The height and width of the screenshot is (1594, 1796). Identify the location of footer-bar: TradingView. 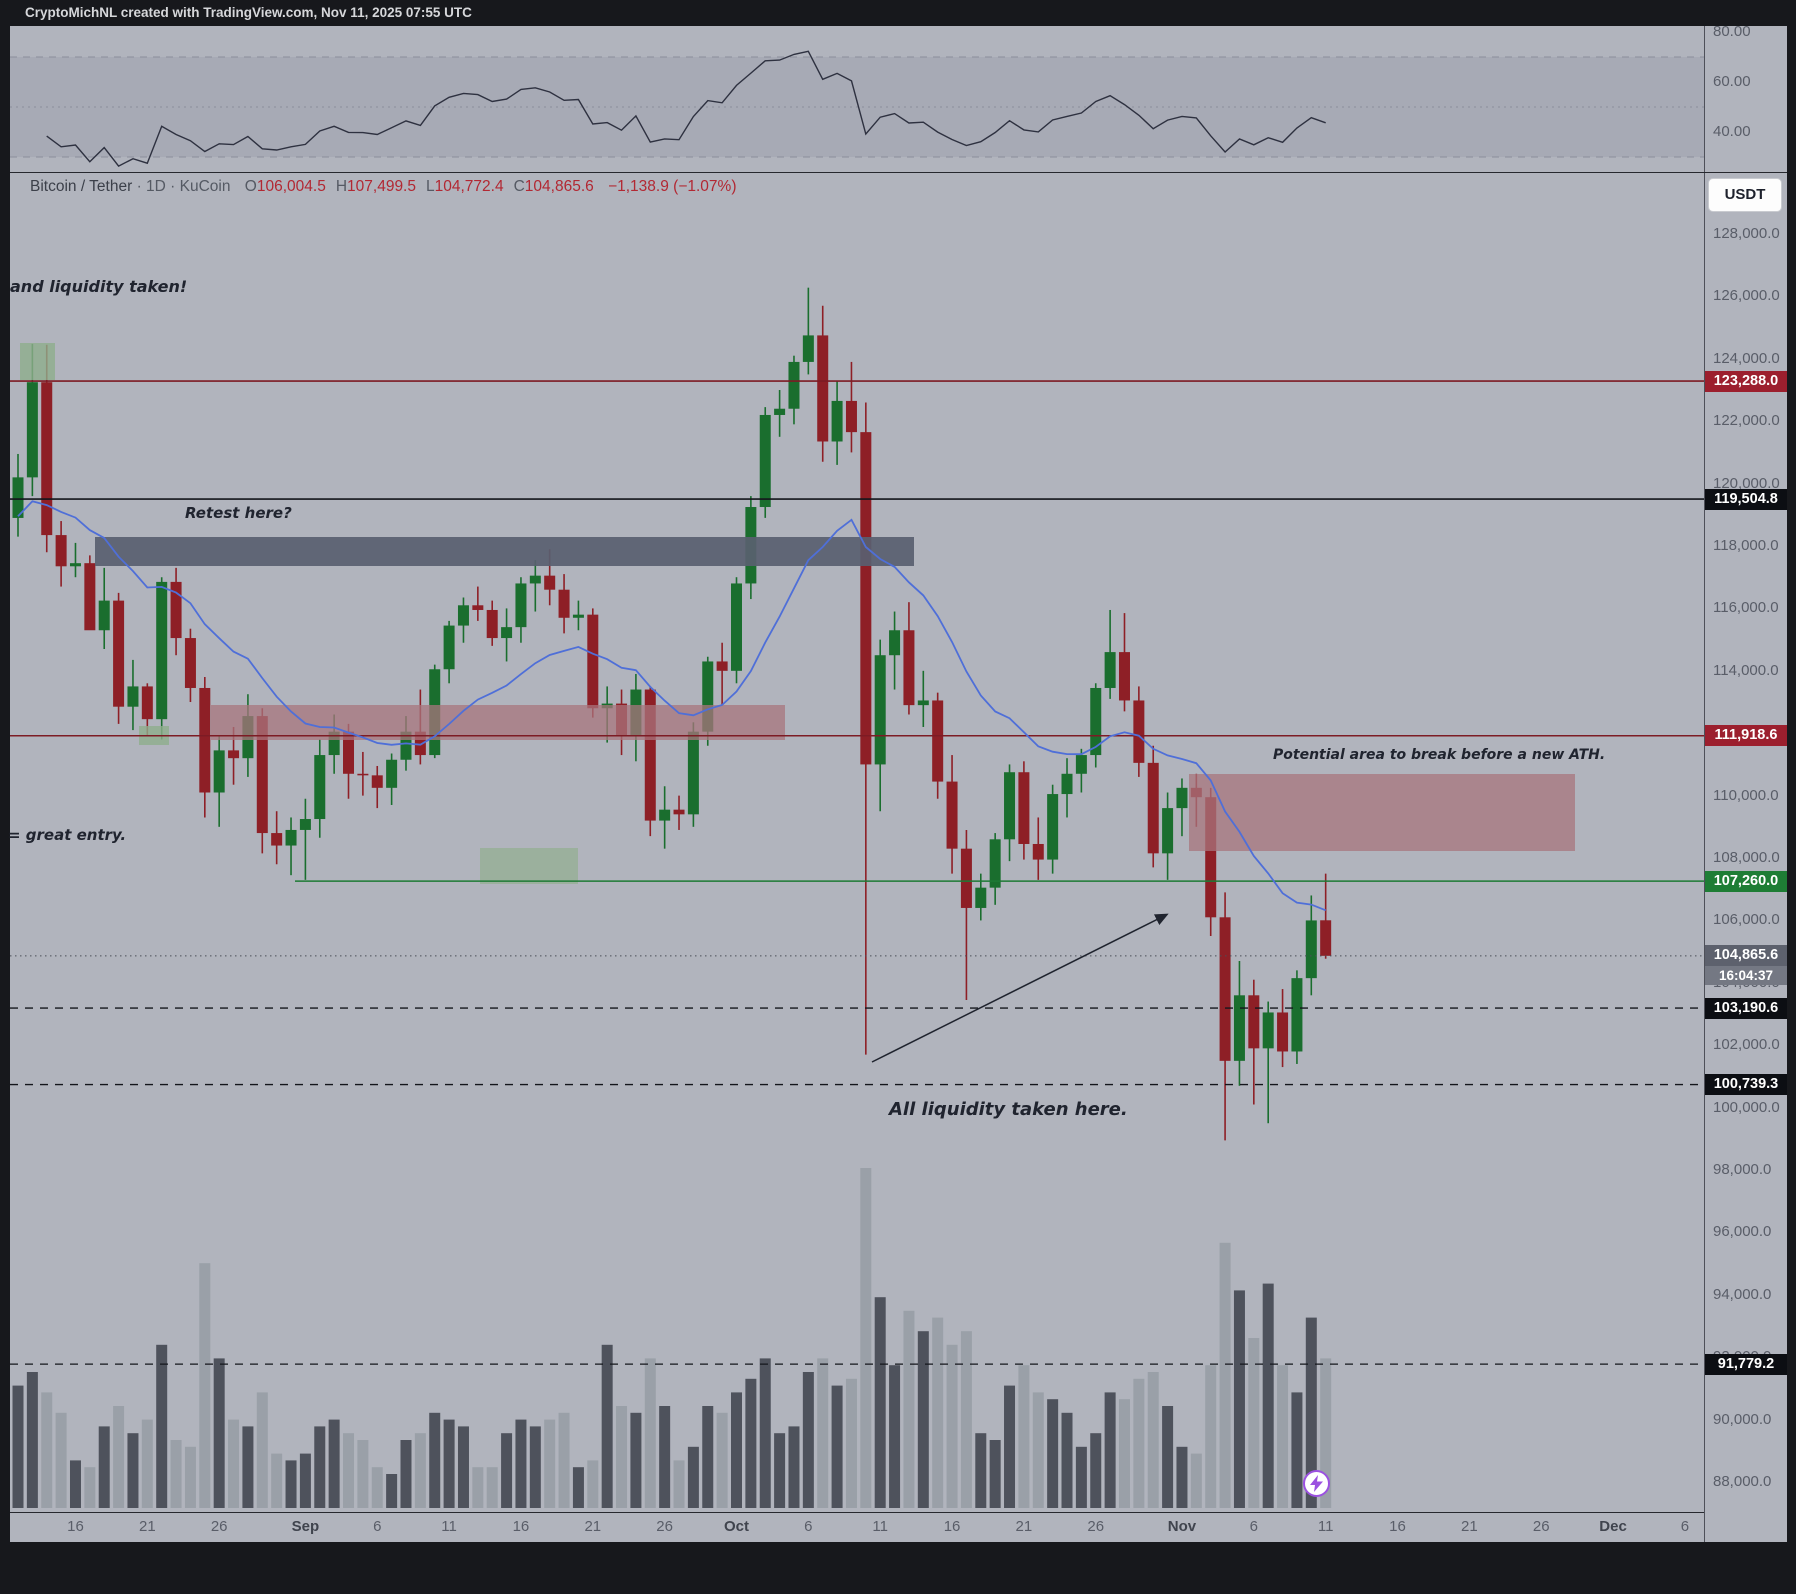
(898, 1568).